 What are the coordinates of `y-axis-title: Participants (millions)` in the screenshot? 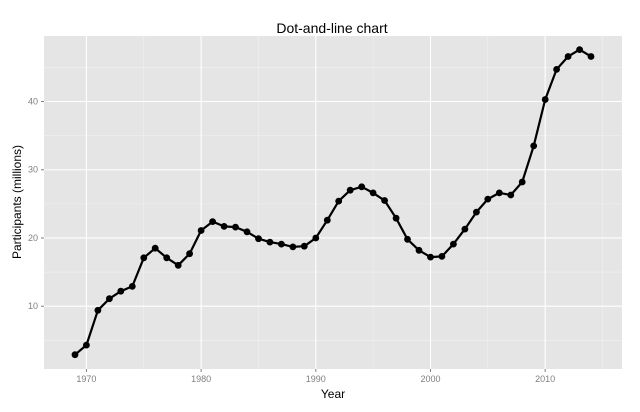 It's located at (17, 202).